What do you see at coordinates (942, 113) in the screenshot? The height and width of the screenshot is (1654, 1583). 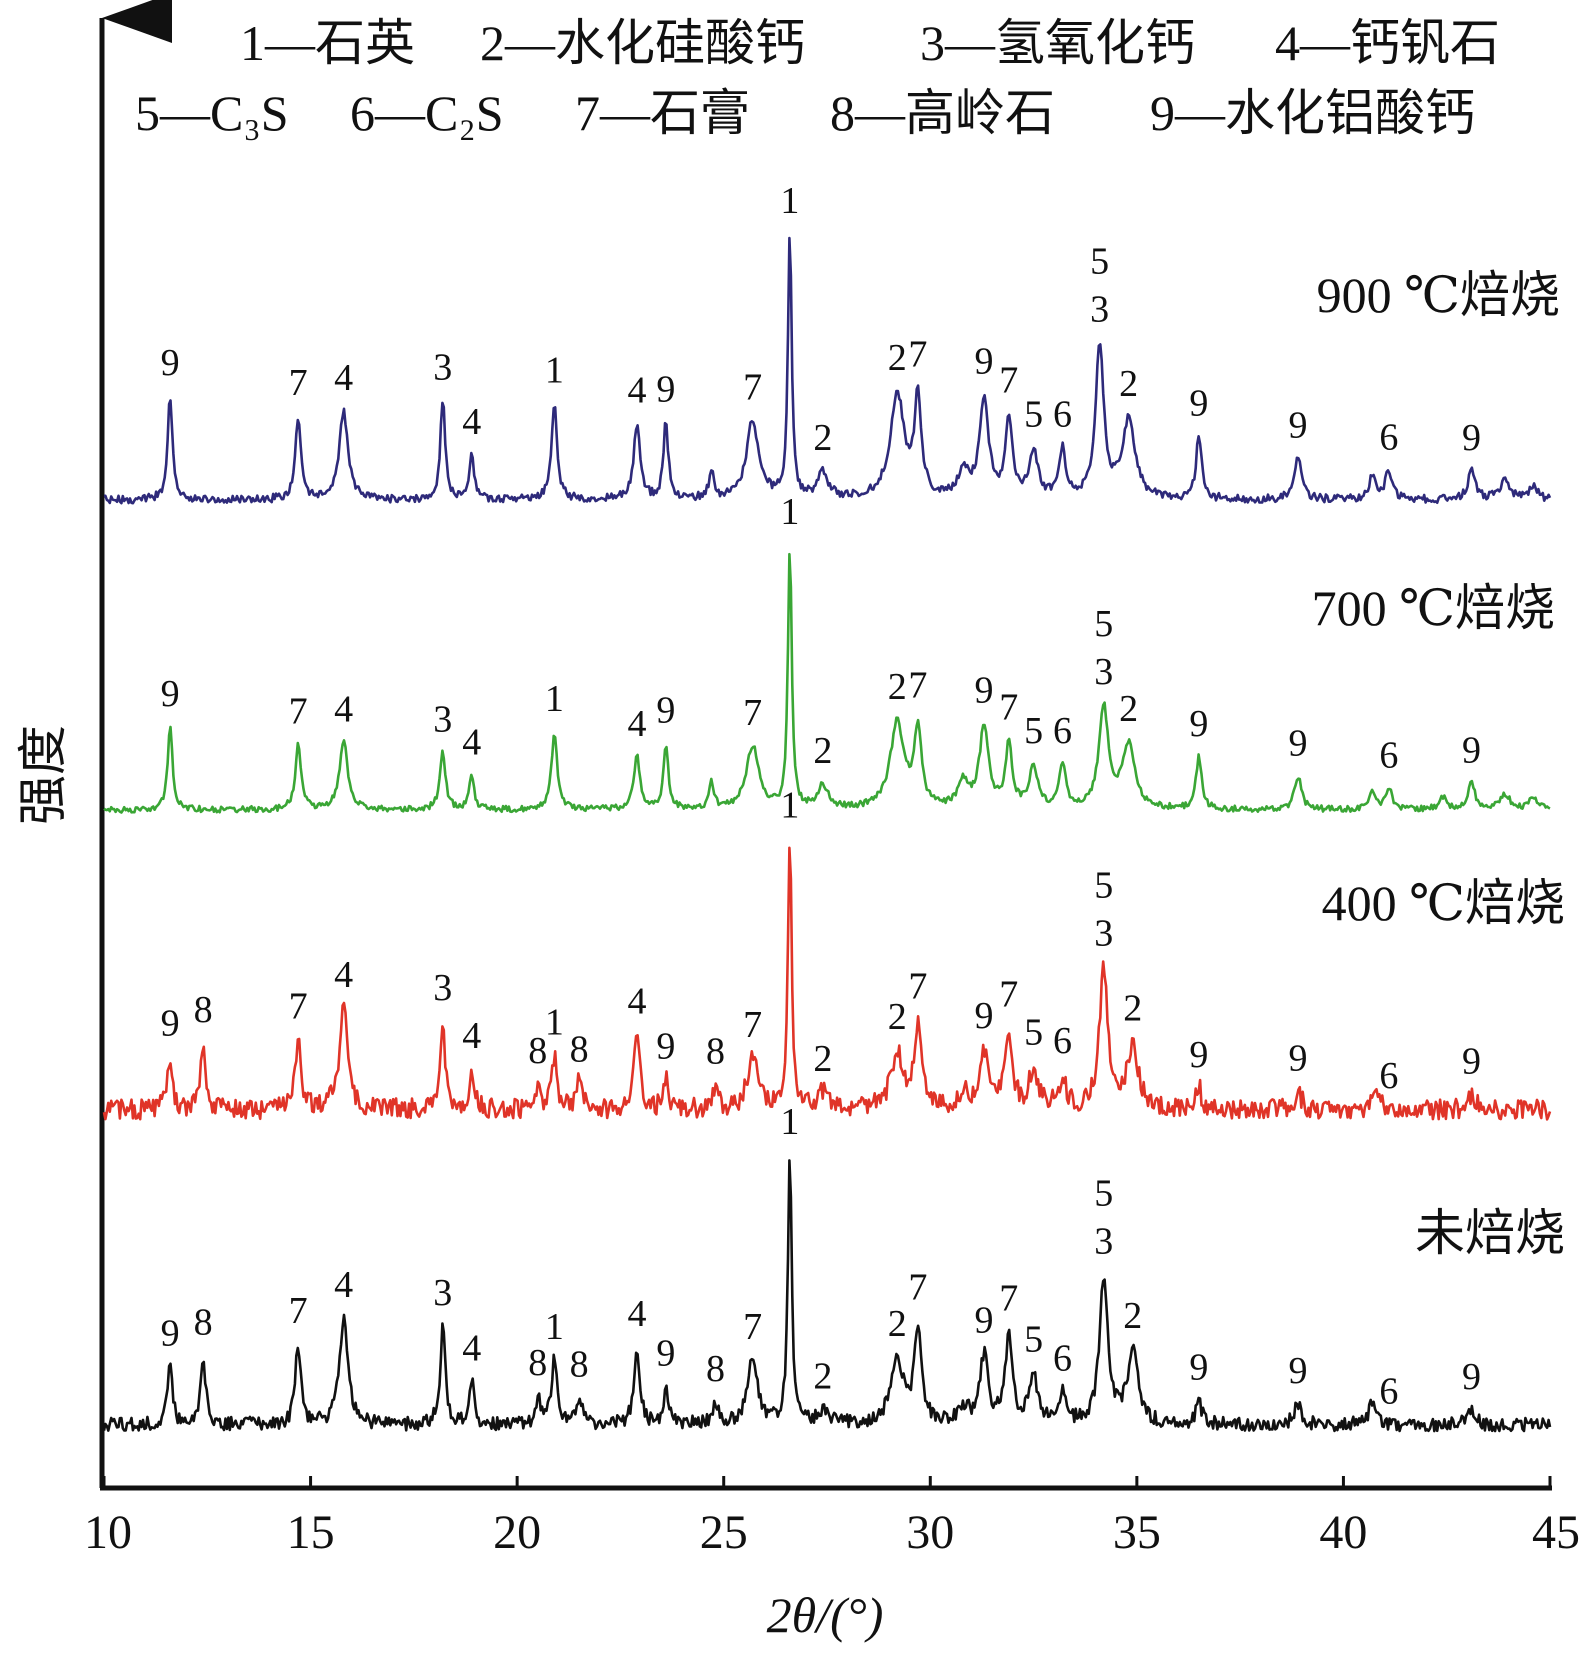 I see `legend-entry-8: 8—高岭石` at bounding box center [942, 113].